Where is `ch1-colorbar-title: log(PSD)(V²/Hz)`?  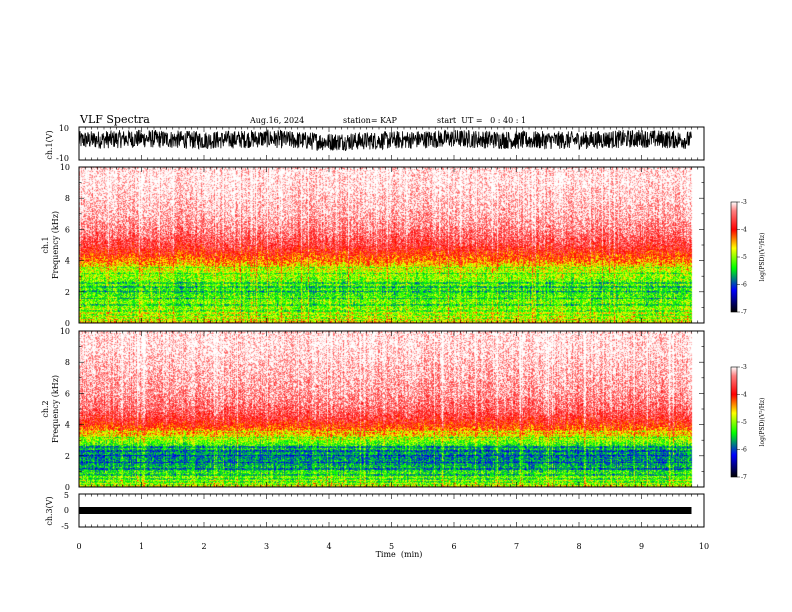
ch1-colorbar-title: log(PSD)(V²/Hz) is located at coordinates (762, 257).